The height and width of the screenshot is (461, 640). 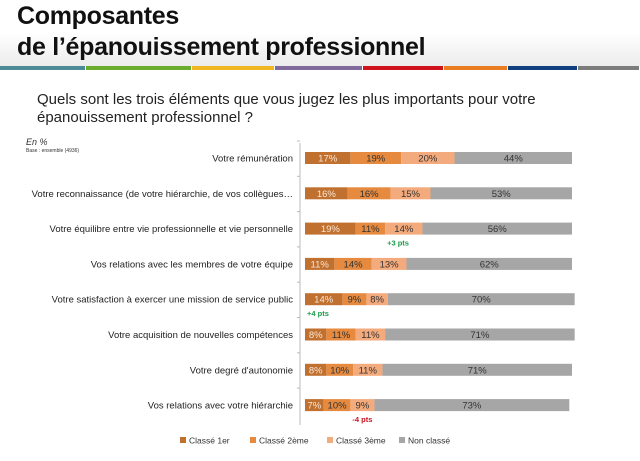 I want to click on data-label: 13%, so click(x=390, y=264).